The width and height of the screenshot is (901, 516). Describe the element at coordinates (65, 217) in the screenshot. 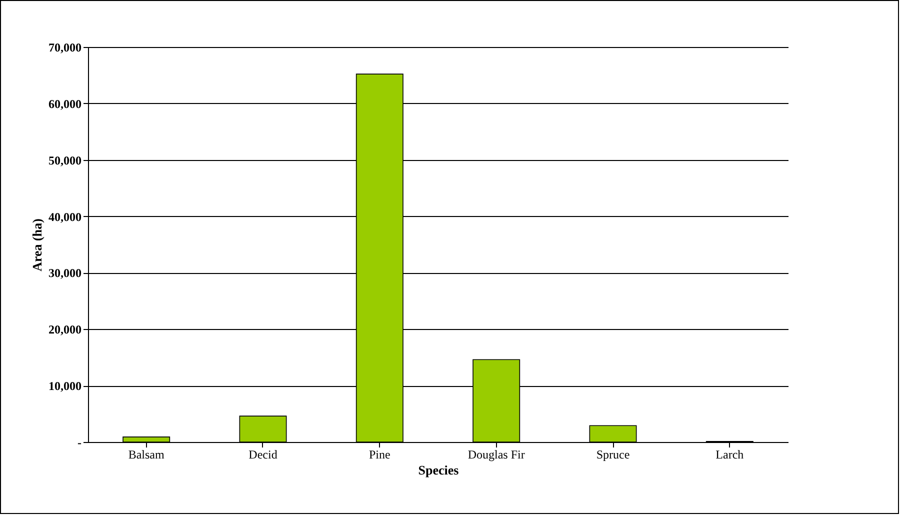

I see `y-tick-label: 40,000` at that location.